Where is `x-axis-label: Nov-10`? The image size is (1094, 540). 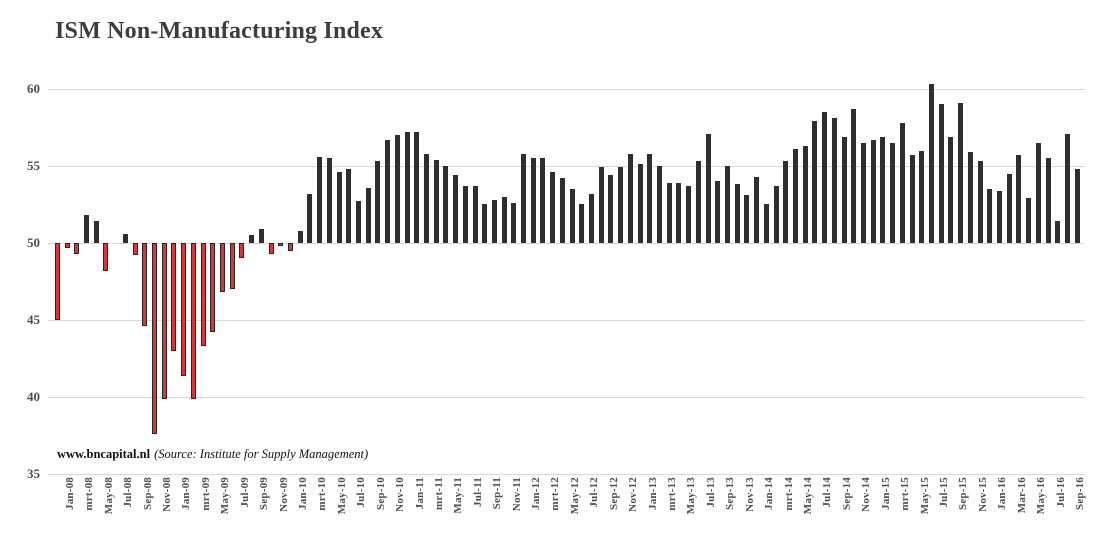
x-axis-label: Nov-10 is located at coordinates (400, 494).